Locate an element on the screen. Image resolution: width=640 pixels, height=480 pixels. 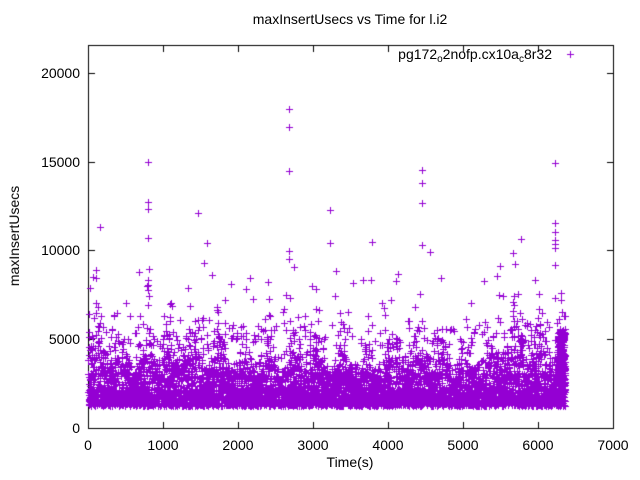
legend: pg172o2nofp.cx10ac8r32 is located at coordinates (475, 55).